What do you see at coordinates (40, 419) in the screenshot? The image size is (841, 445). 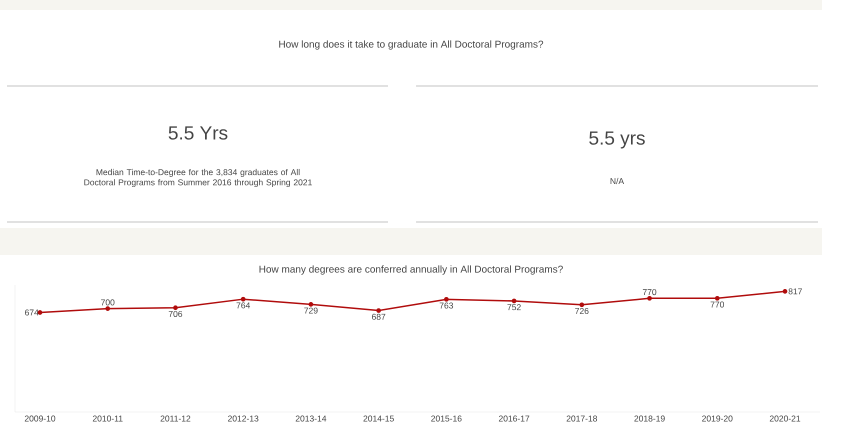 I see `x-tick-label: 2009-10` at bounding box center [40, 419].